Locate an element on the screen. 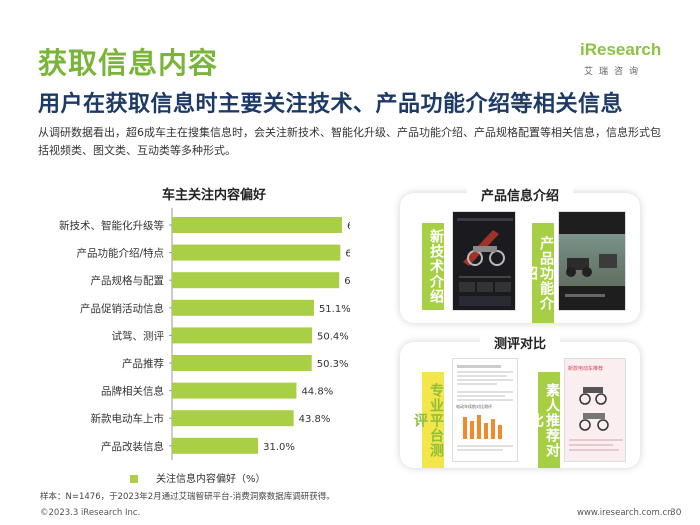  chart-title: 车主关注内容偏好 is located at coordinates (214, 195).